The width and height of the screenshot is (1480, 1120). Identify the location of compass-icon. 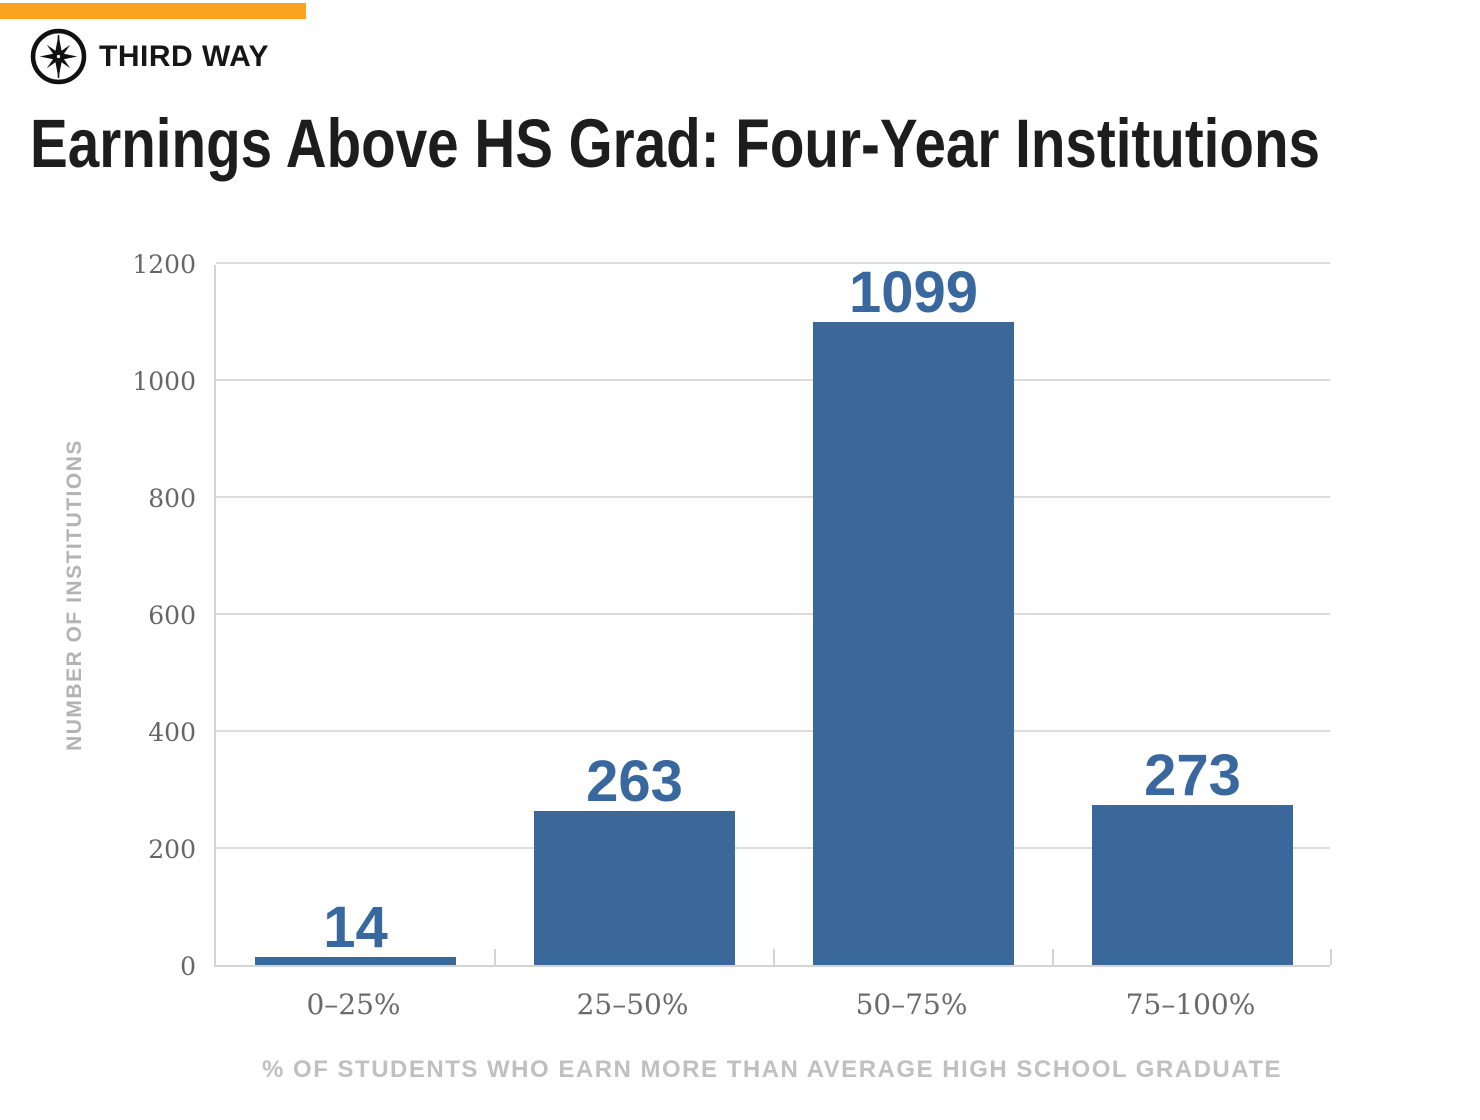
(58, 56).